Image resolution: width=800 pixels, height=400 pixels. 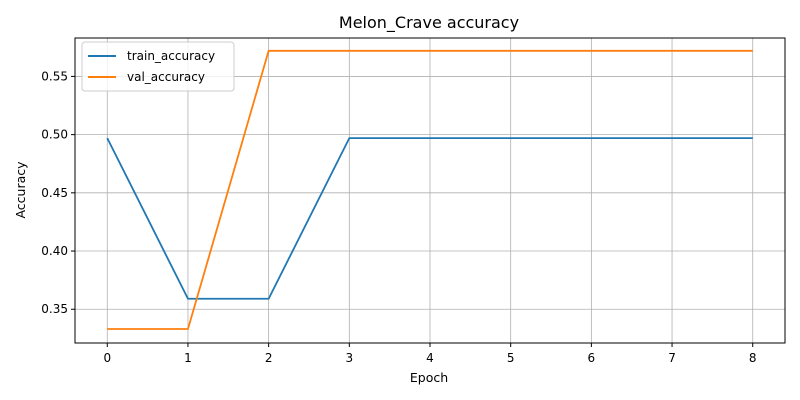 What do you see at coordinates (429, 23) in the screenshot?
I see `chart-title: Melon_Crave accuracy` at bounding box center [429, 23].